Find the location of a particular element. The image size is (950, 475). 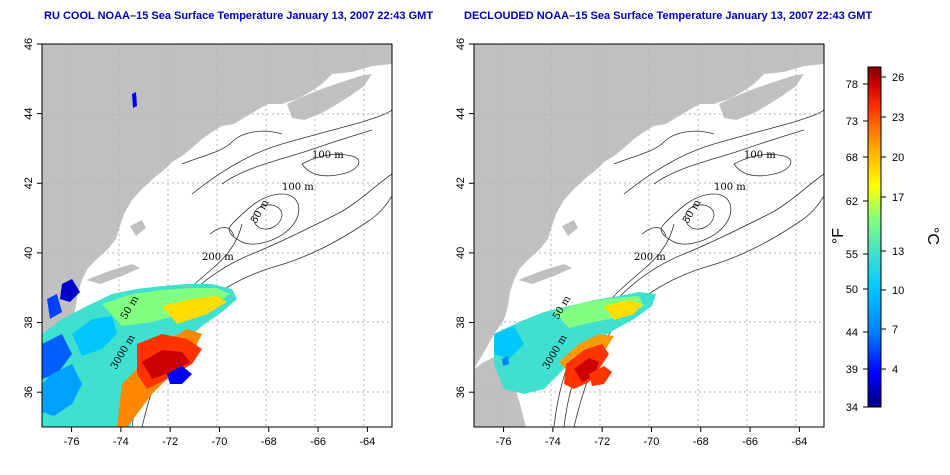

f-tick-label: 62 is located at coordinates (852, 202).